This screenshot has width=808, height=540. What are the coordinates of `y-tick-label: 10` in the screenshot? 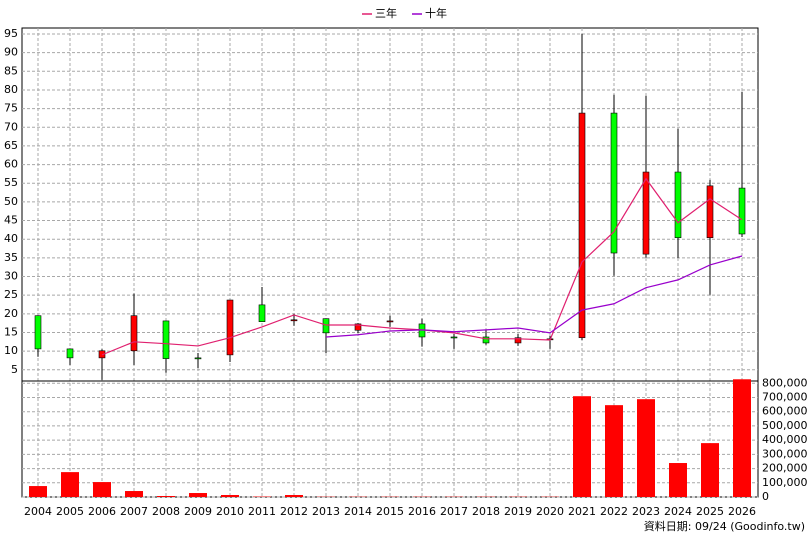 It's located at (11, 350).